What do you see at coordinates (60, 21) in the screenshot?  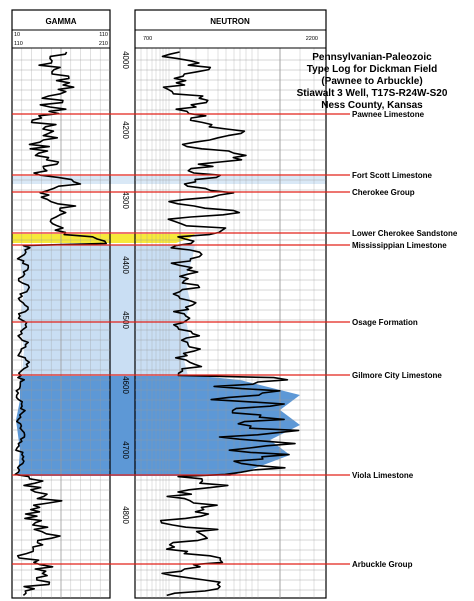 I see `gamma-header-label: GAMMA` at bounding box center [60, 21].